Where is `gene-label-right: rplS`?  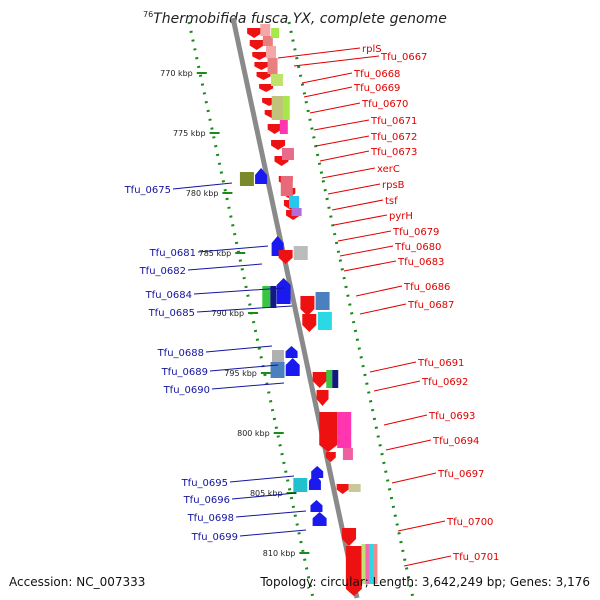 gene-label-right: rplS is located at coordinates (372, 49).